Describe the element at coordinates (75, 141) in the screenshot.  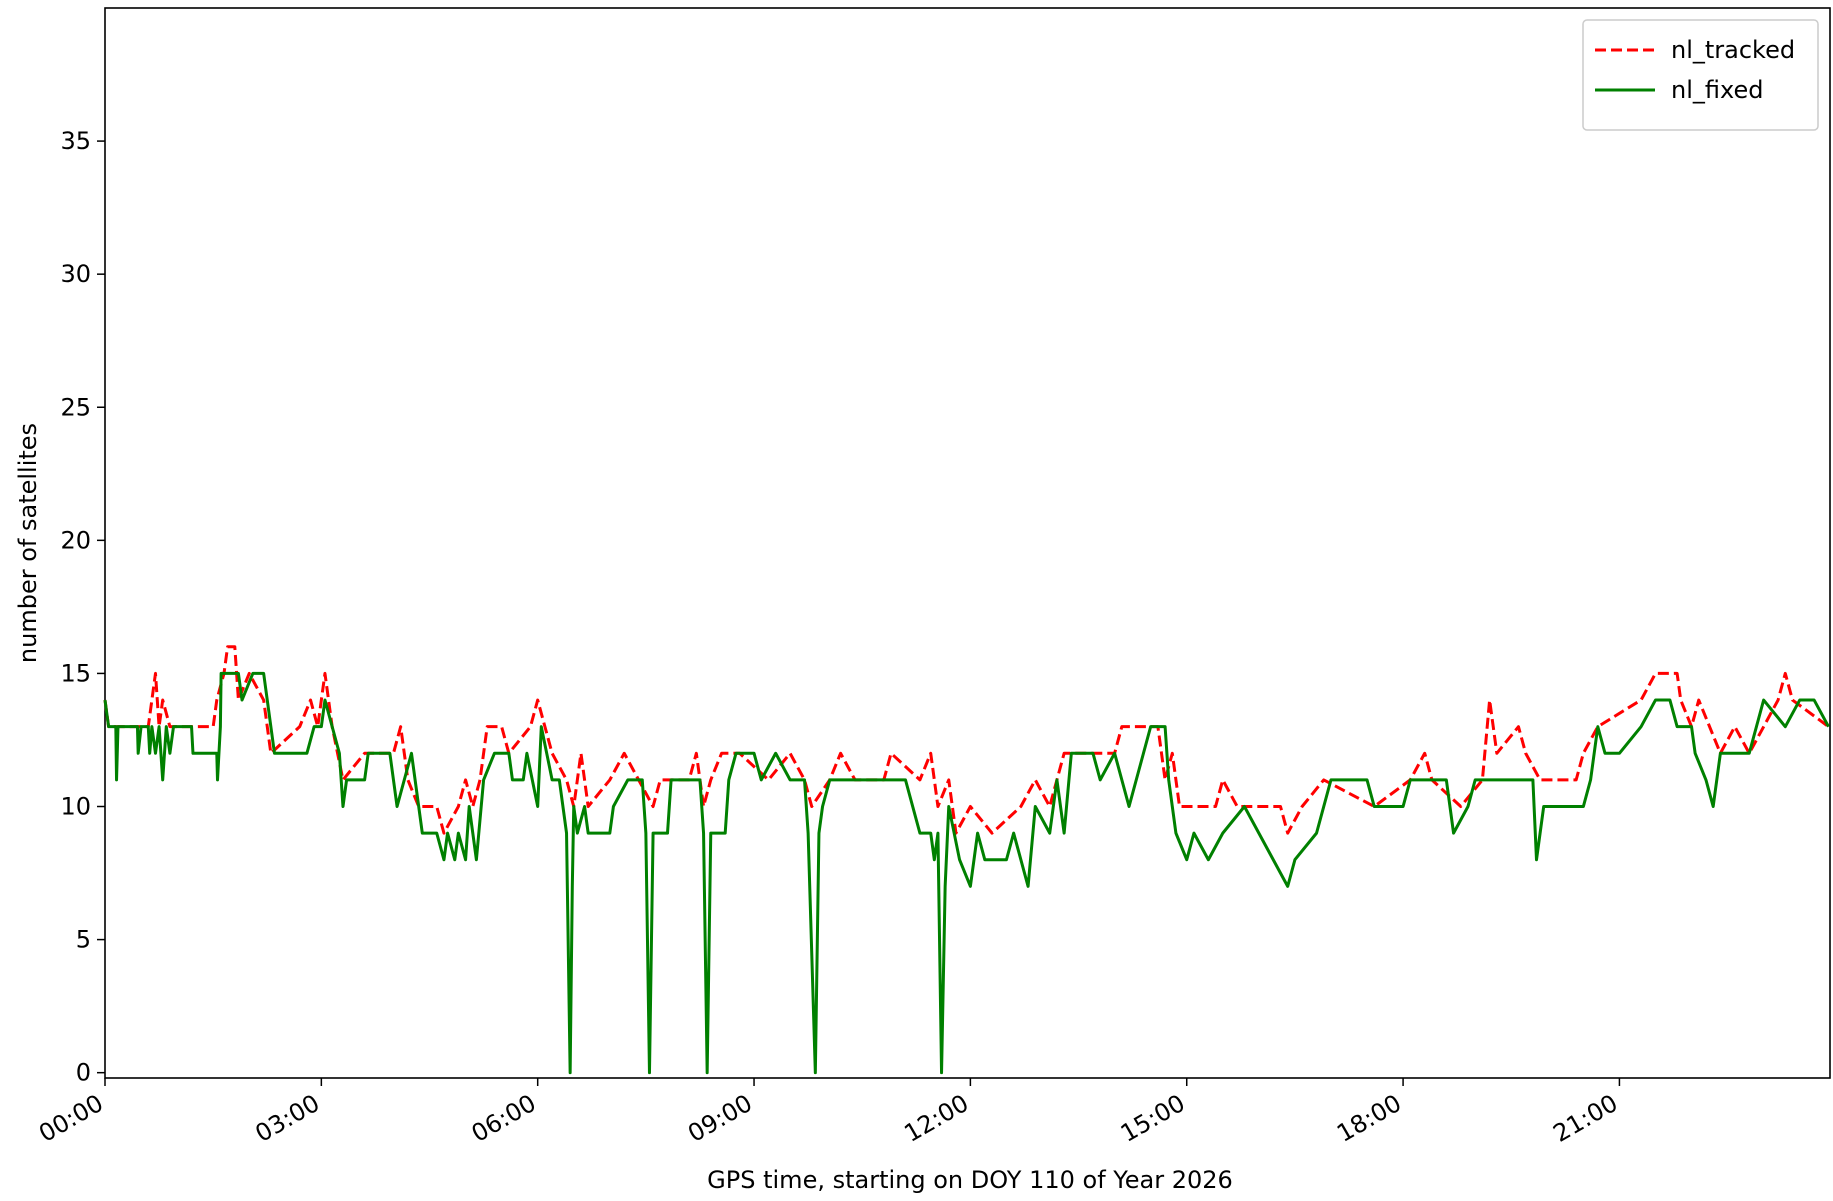
I see `y-tick-label: 35` at that location.